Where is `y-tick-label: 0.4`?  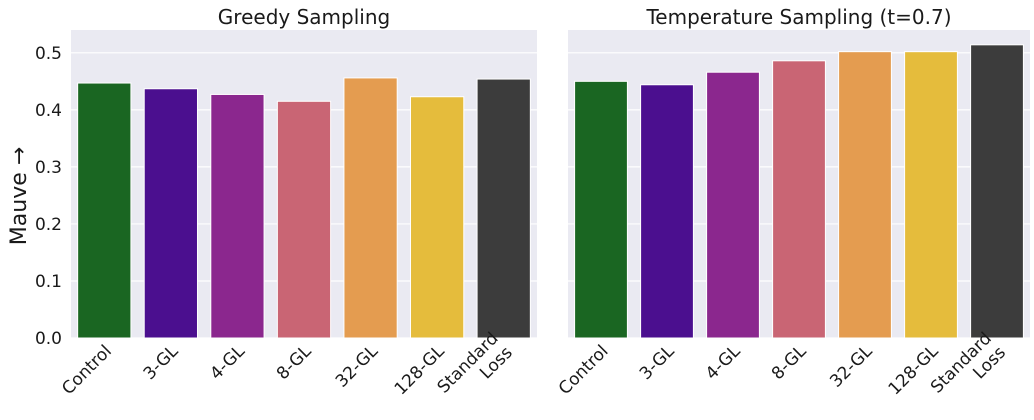 y-tick-label: 0.4 is located at coordinates (48, 111).